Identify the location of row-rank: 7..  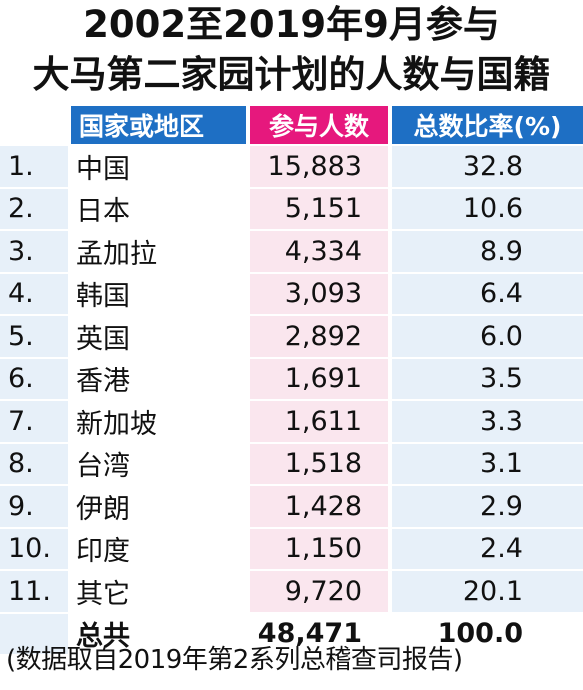
(34, 420).